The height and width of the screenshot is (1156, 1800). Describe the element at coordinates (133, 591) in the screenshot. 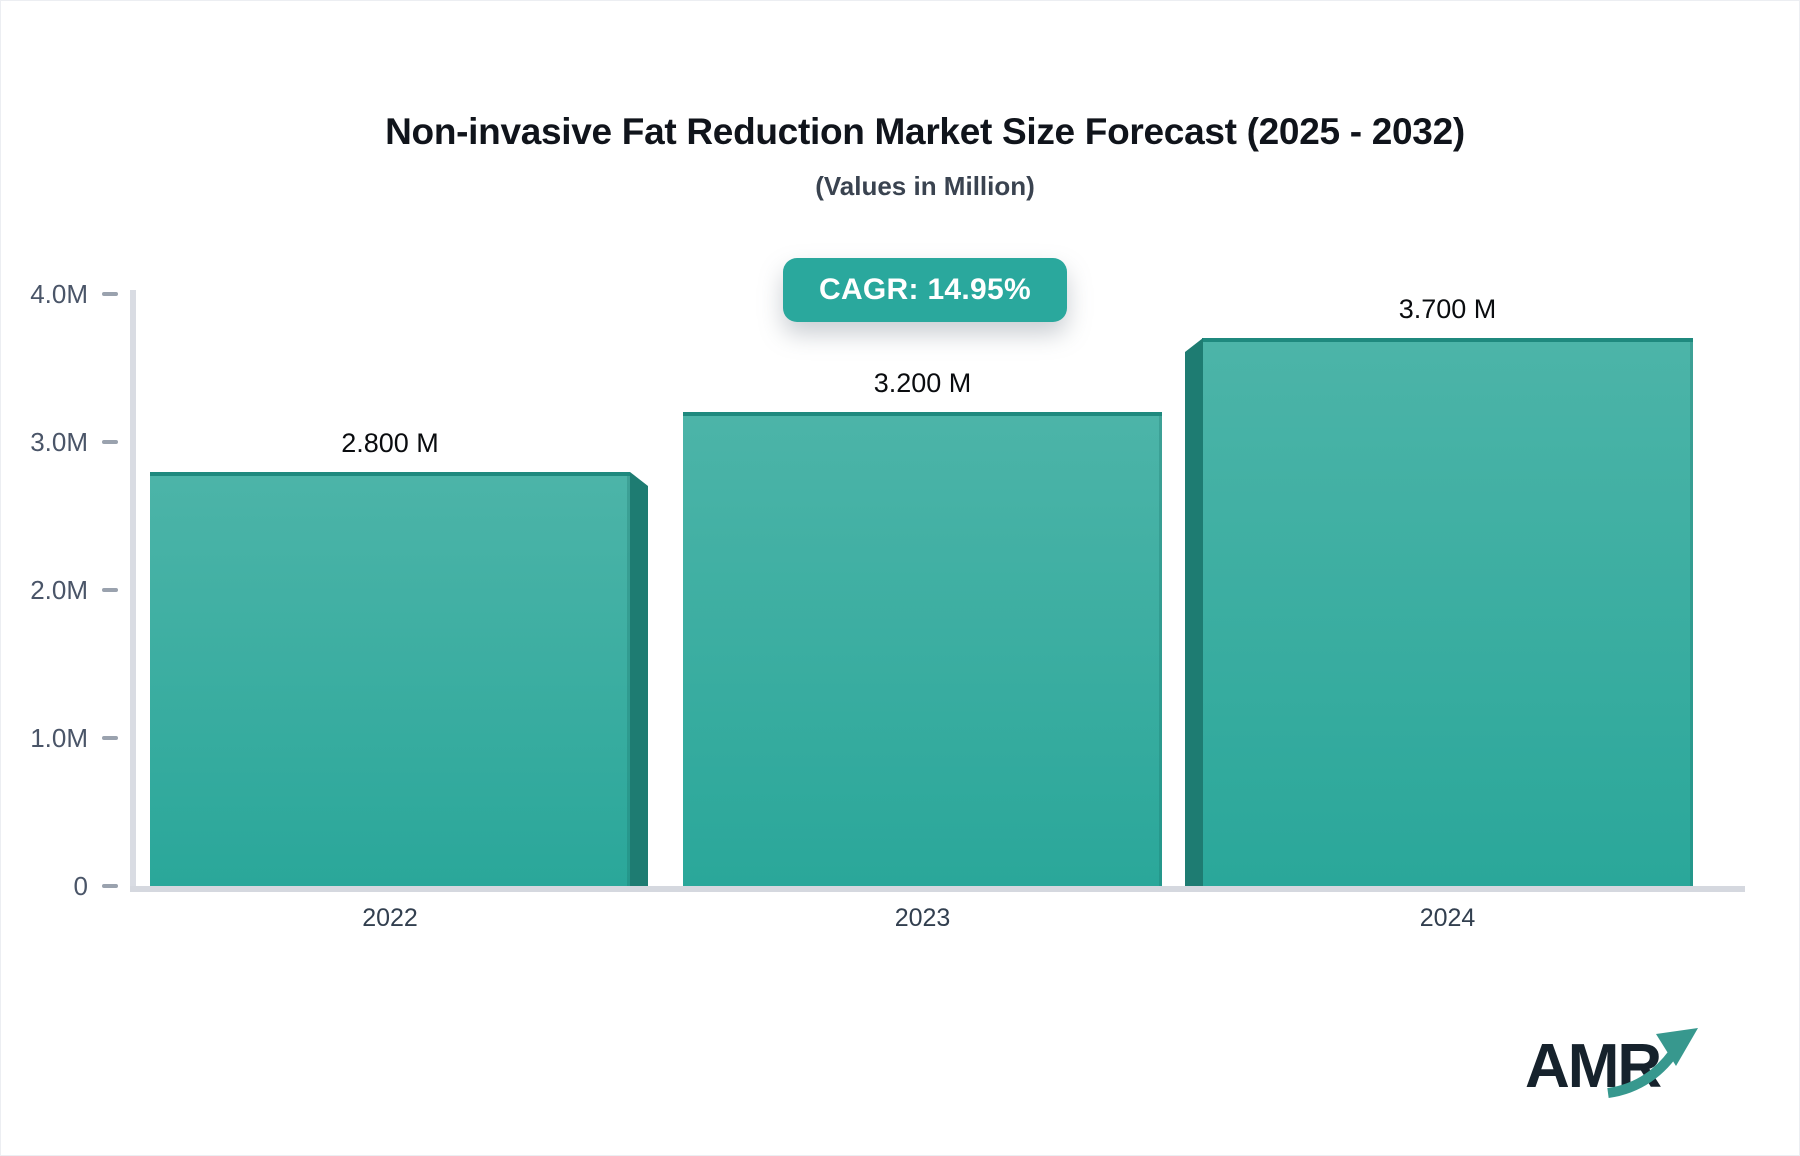

I see `y-axis-line` at that location.